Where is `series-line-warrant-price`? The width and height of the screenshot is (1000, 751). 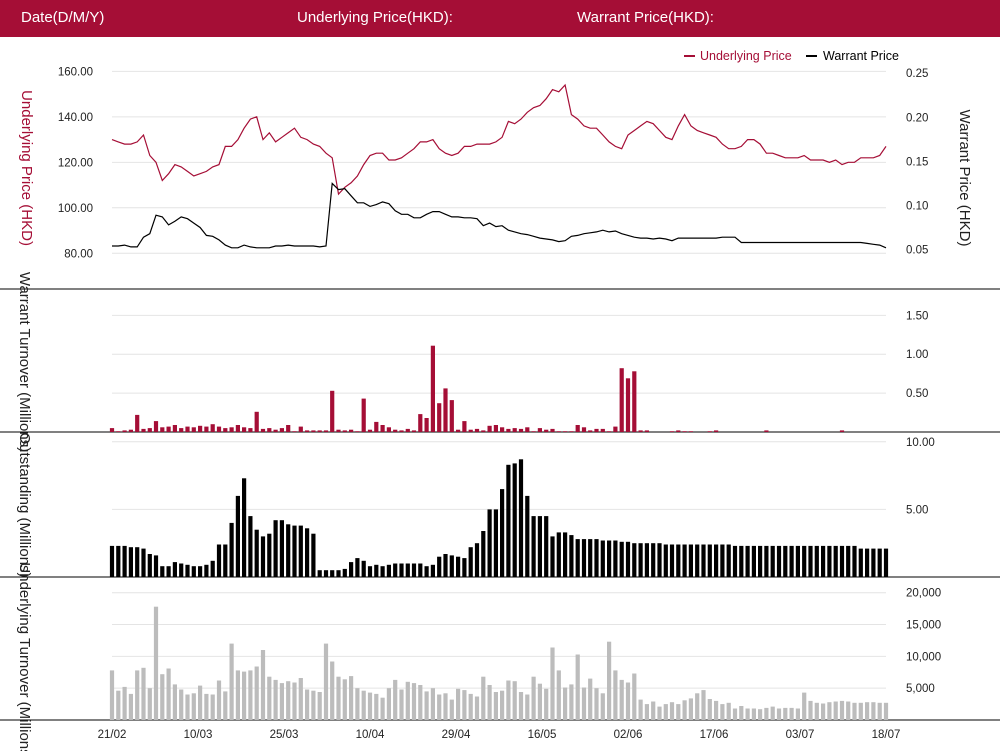
series-line-warrant-price is located at coordinates (499, 215).